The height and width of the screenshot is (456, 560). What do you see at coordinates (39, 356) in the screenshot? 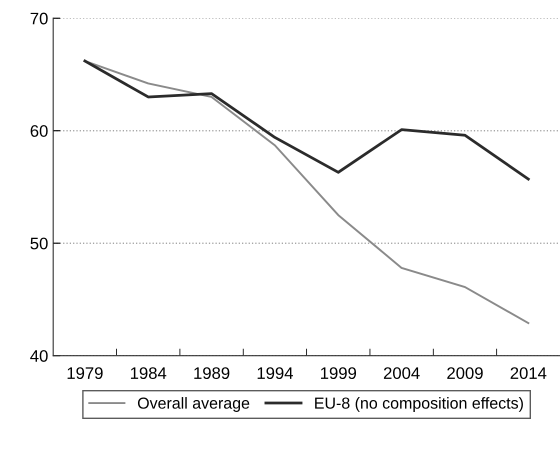
I see `y-tick-label: 40` at bounding box center [39, 356].